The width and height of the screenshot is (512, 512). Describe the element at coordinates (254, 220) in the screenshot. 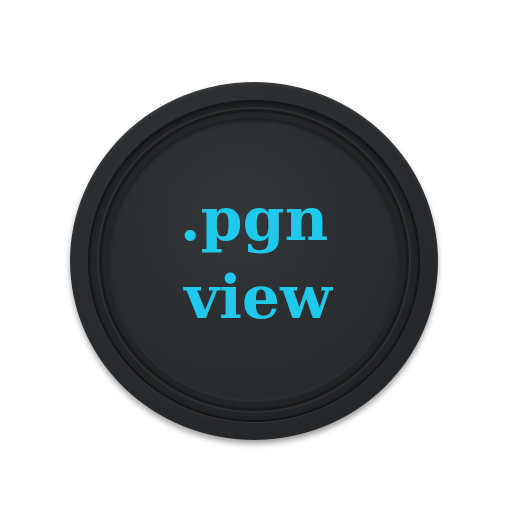

I see `logo-text-pgn: .pgn` at that location.